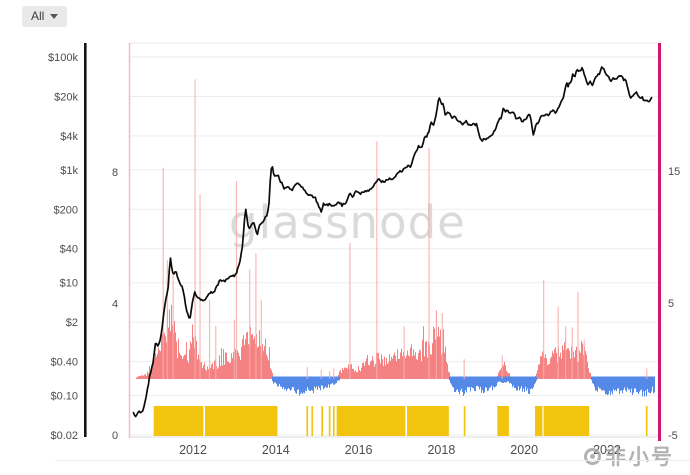 The image size is (690, 475). Describe the element at coordinates (524, 450) in the screenshot. I see `x-axis-tick: 2020` at that location.